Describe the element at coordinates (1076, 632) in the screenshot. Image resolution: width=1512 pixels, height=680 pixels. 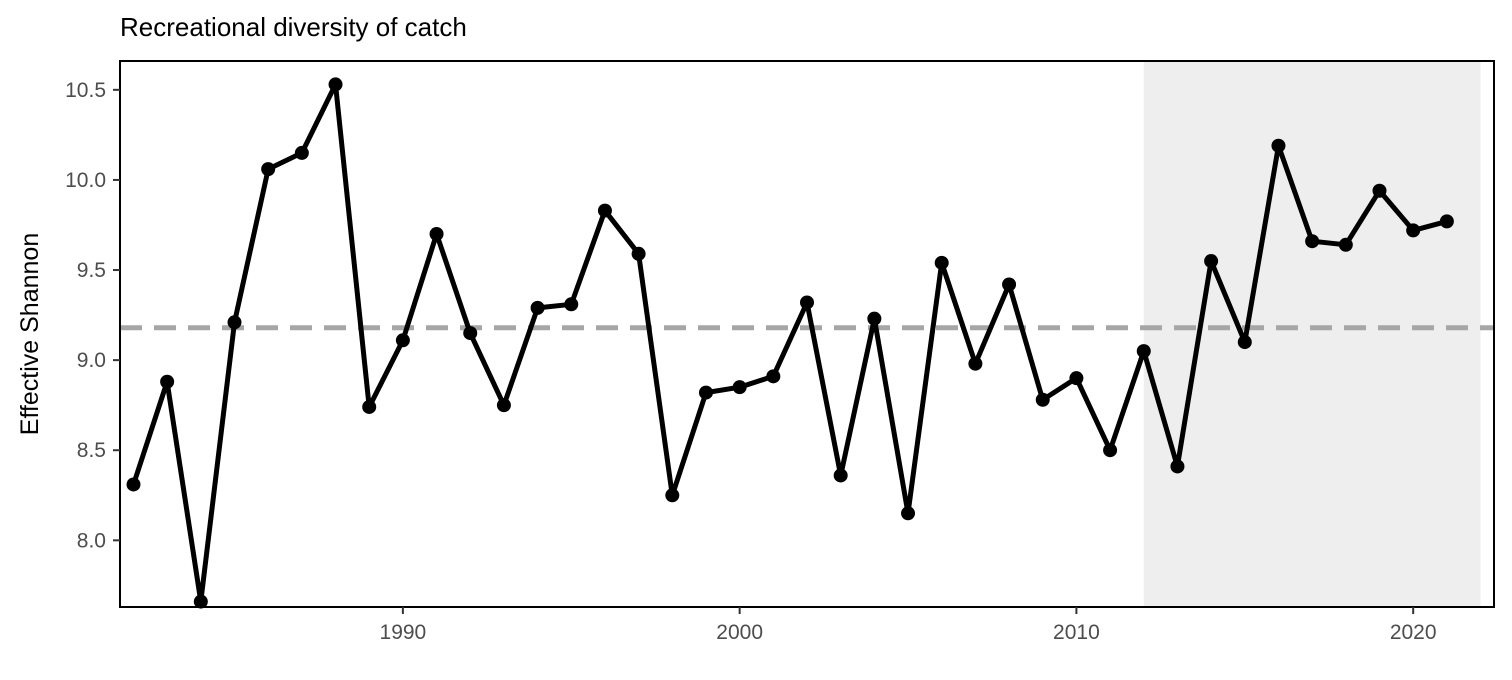
I see `x-tick-label: 2010` at that location.